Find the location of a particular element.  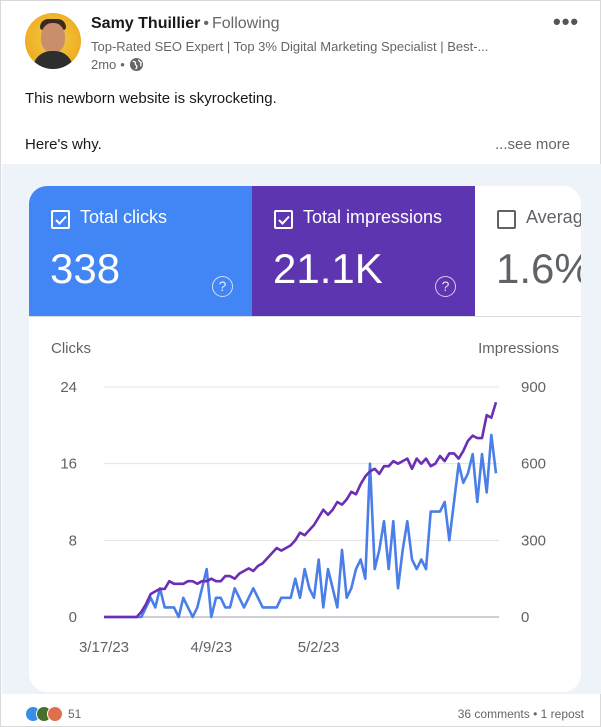

reaction-count: 51 is located at coordinates (75, 714).